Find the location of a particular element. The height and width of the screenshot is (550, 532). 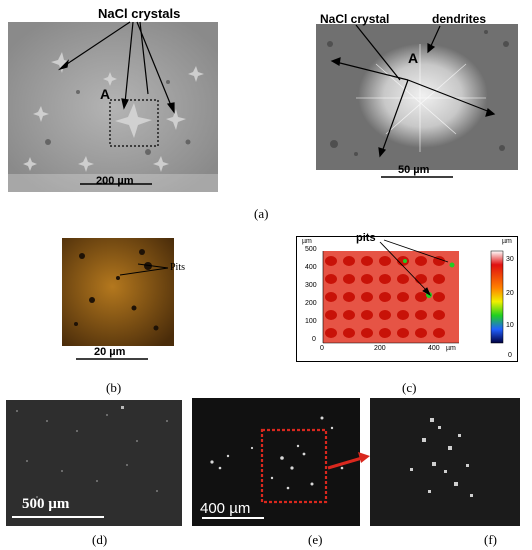

panel-c-x-unit: µm is located at coordinates (451, 348).